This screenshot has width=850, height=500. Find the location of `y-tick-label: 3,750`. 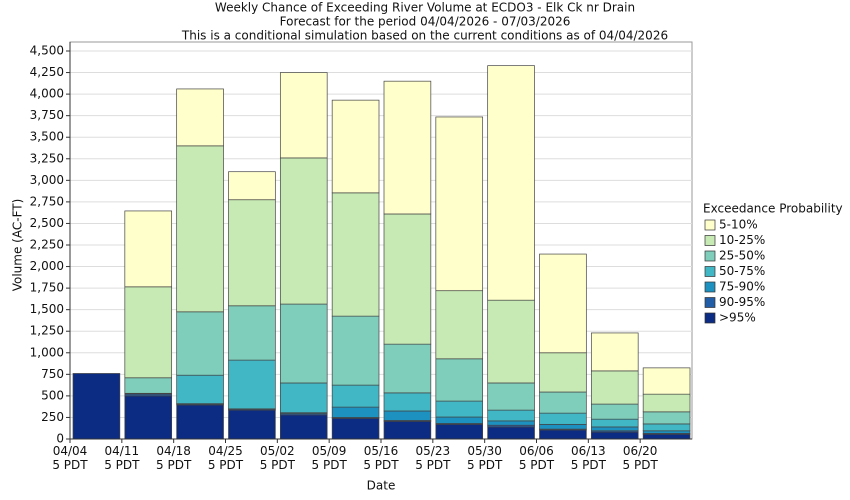

y-tick-label: 3,750 is located at coordinates (47, 115).